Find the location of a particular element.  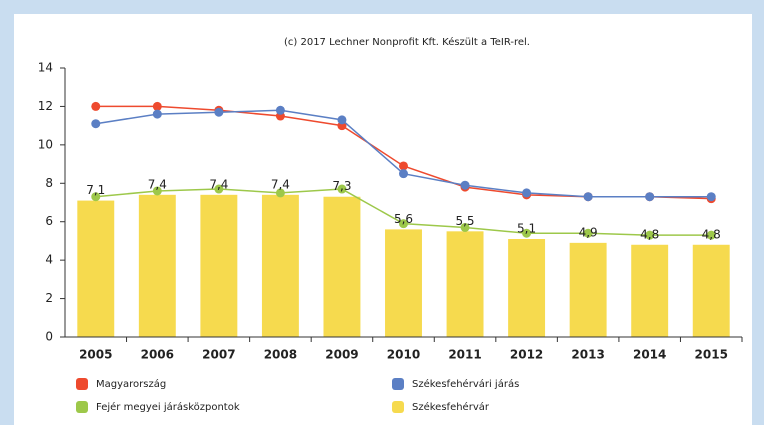

legend-label: Magyarország is located at coordinates (131, 384).